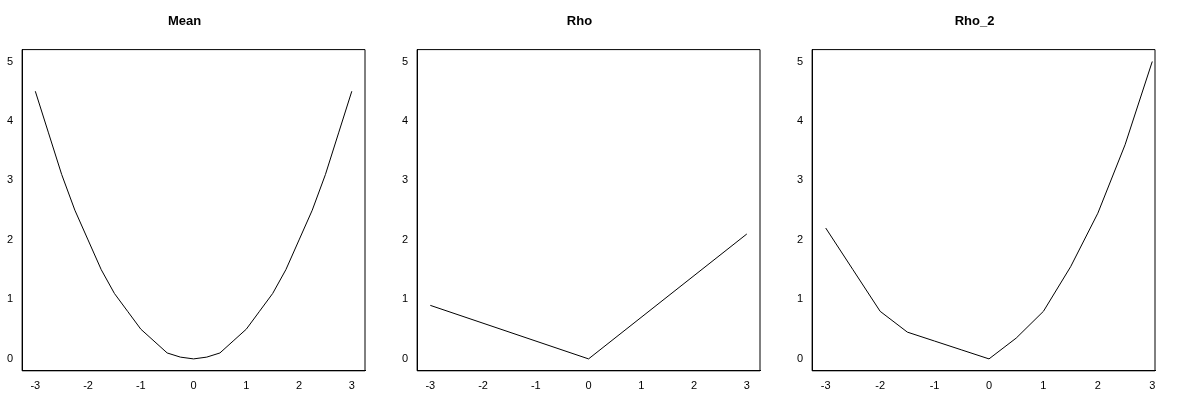  What do you see at coordinates (974, 21) in the screenshot?
I see `chart-title: Rho_2` at bounding box center [974, 21].